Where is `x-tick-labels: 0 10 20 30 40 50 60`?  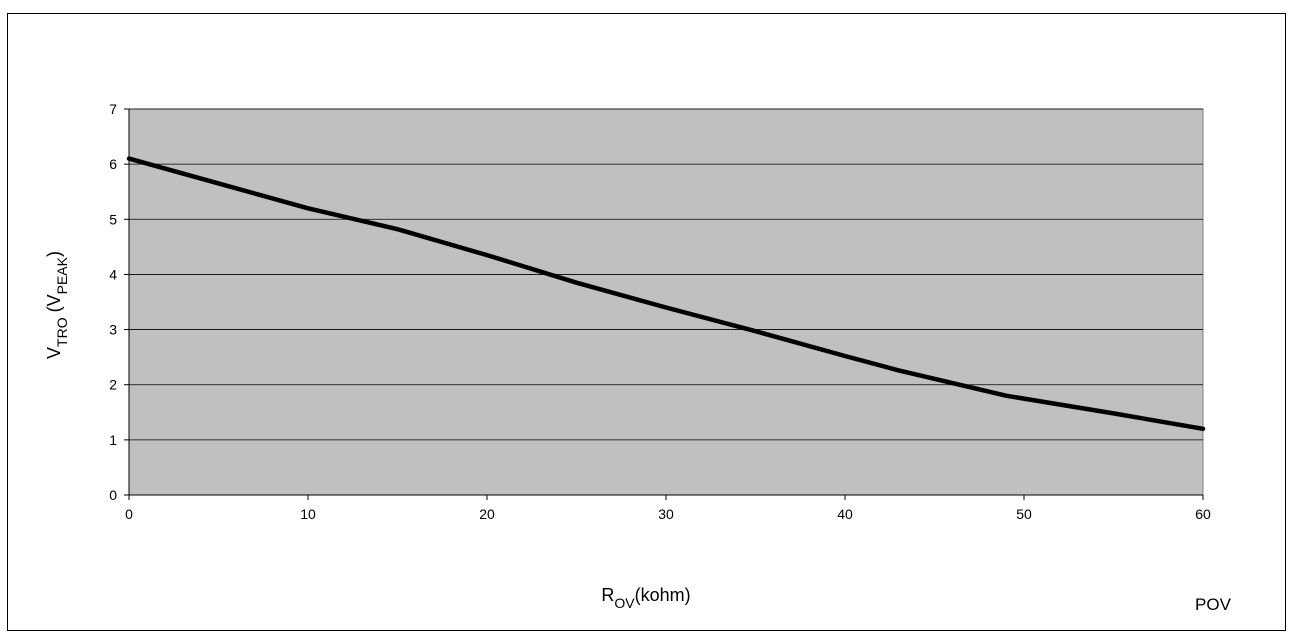
x-tick-labels: 0 10 20 30 40 50 60 is located at coordinates (668, 514).